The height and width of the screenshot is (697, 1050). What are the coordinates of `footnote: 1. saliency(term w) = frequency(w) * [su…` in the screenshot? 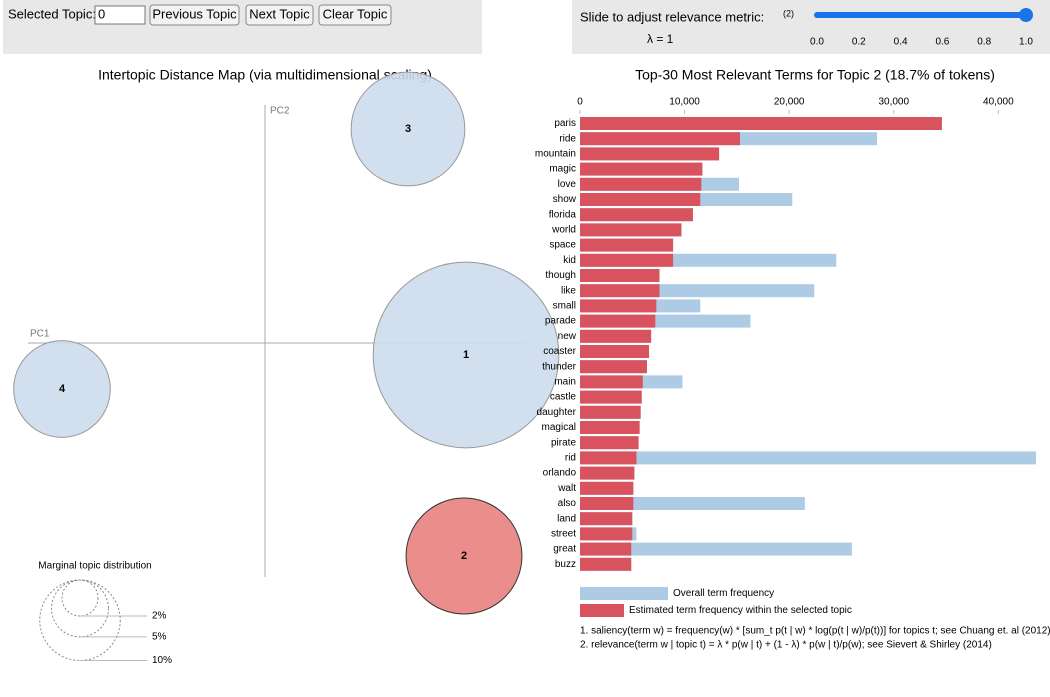 It's located at (815, 631).